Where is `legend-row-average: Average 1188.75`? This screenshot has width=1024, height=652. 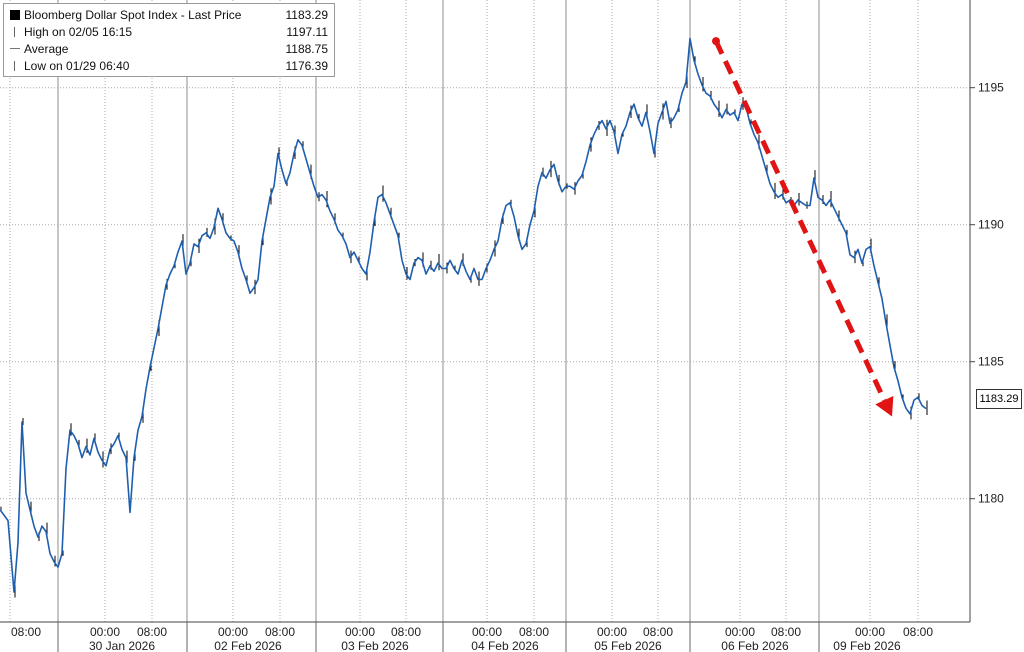
legend-row-average: Average 1188.75 is located at coordinates (169, 49).